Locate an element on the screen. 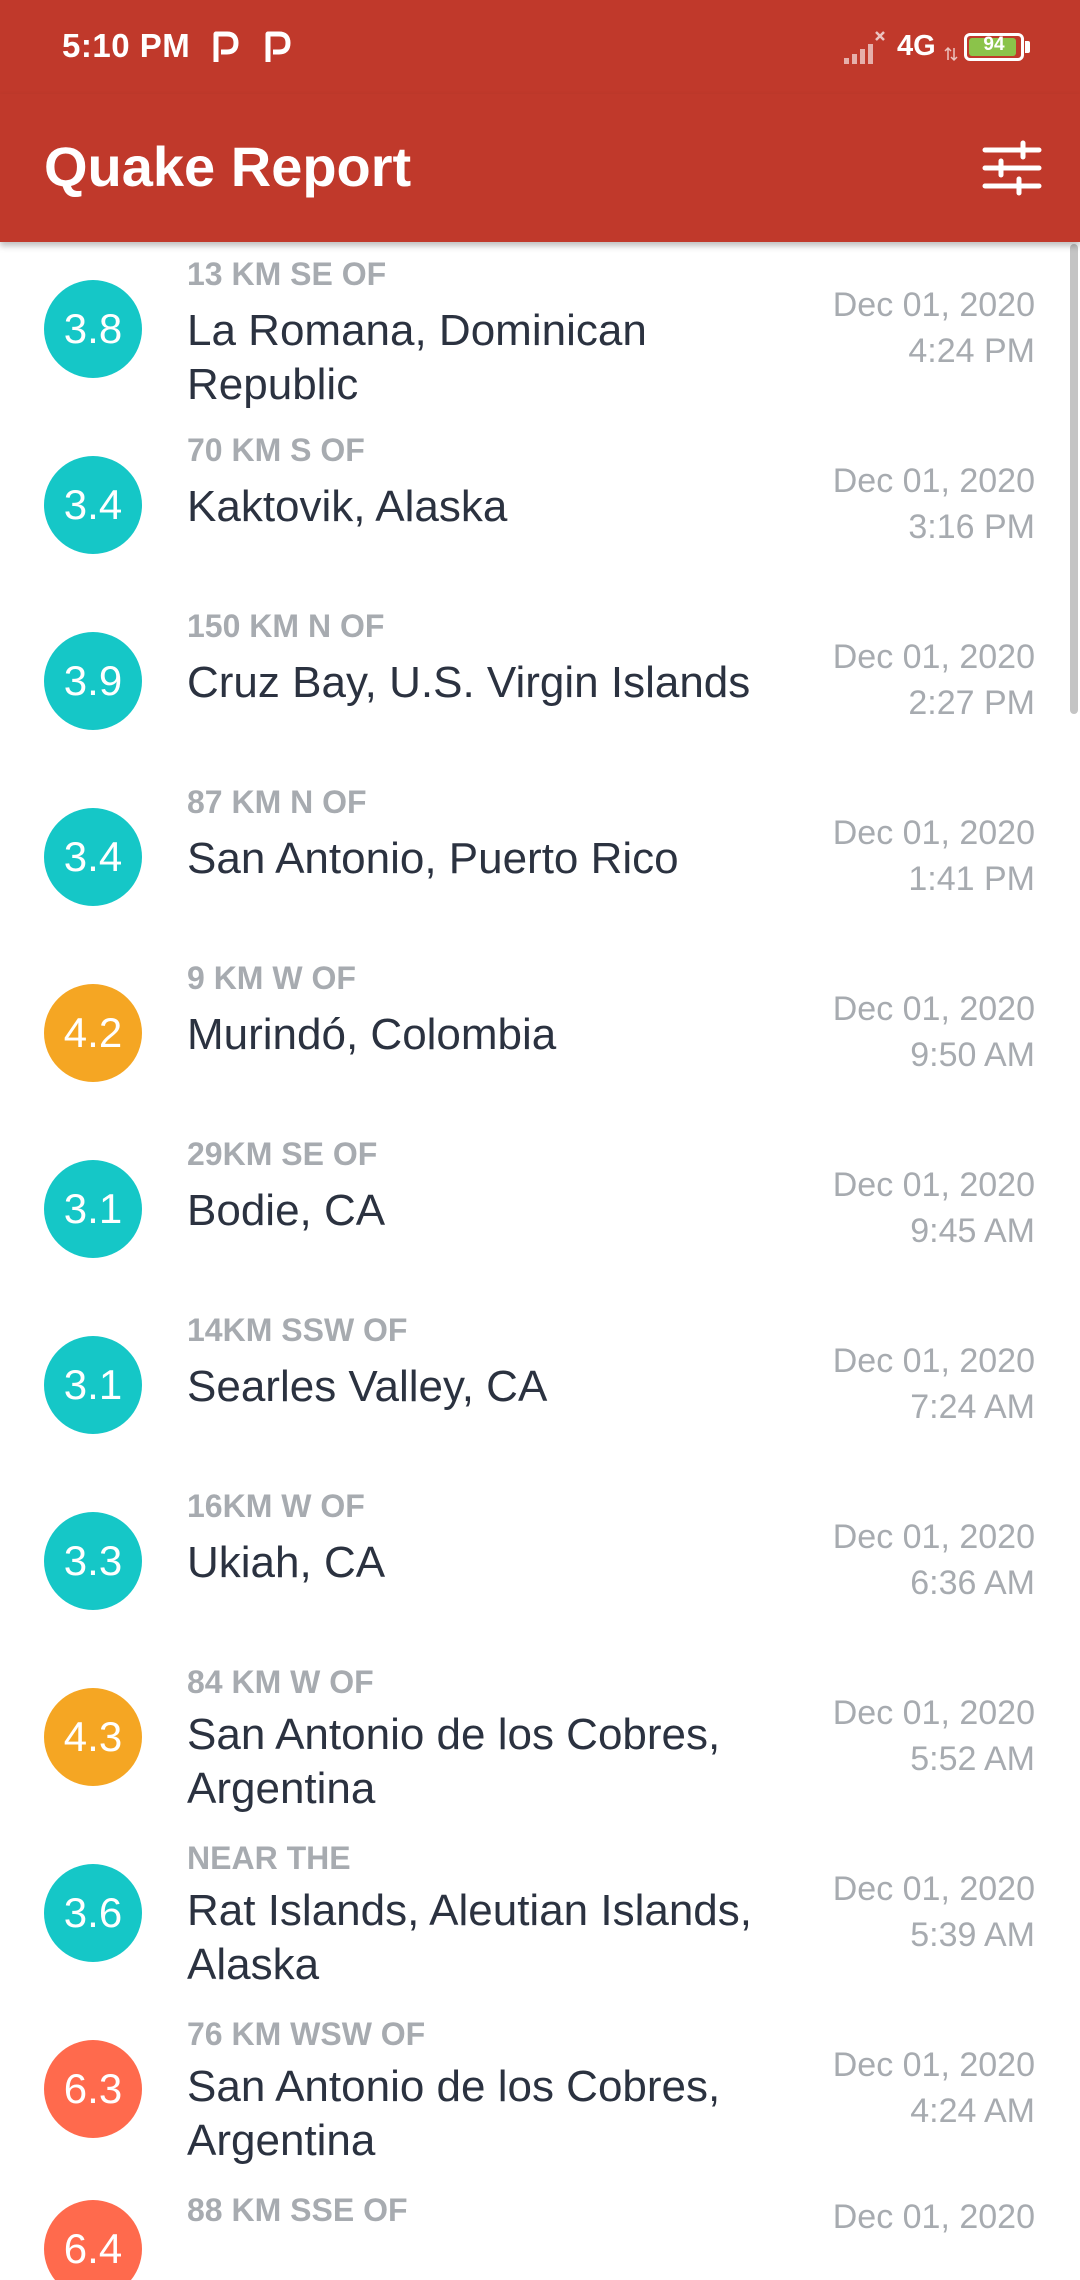 This screenshot has height=2280, width=1080. battery-icon: 94 is located at coordinates (994, 47).